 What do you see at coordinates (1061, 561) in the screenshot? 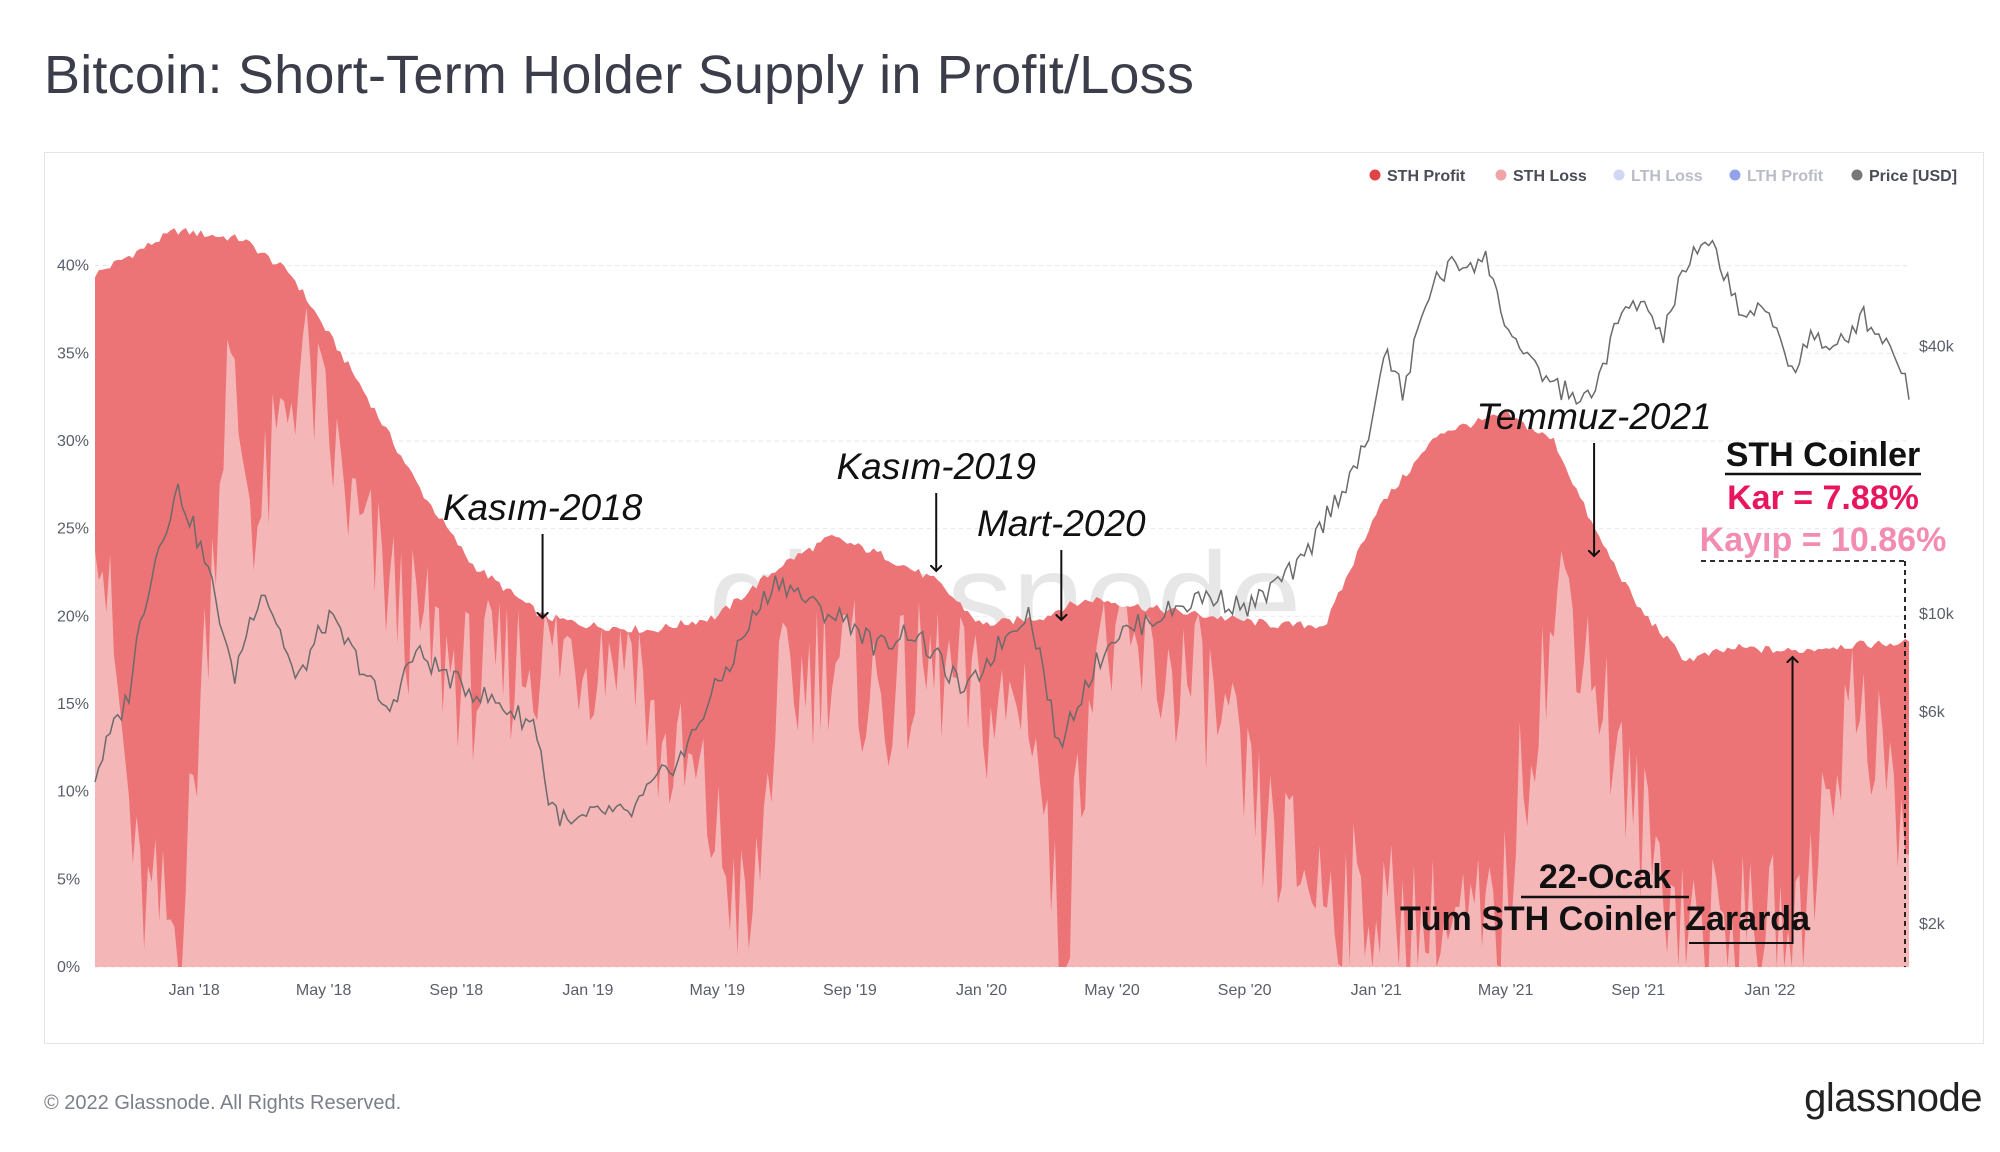
I see `annotation-mart-2020: Mart-2020` at bounding box center [1061, 561].